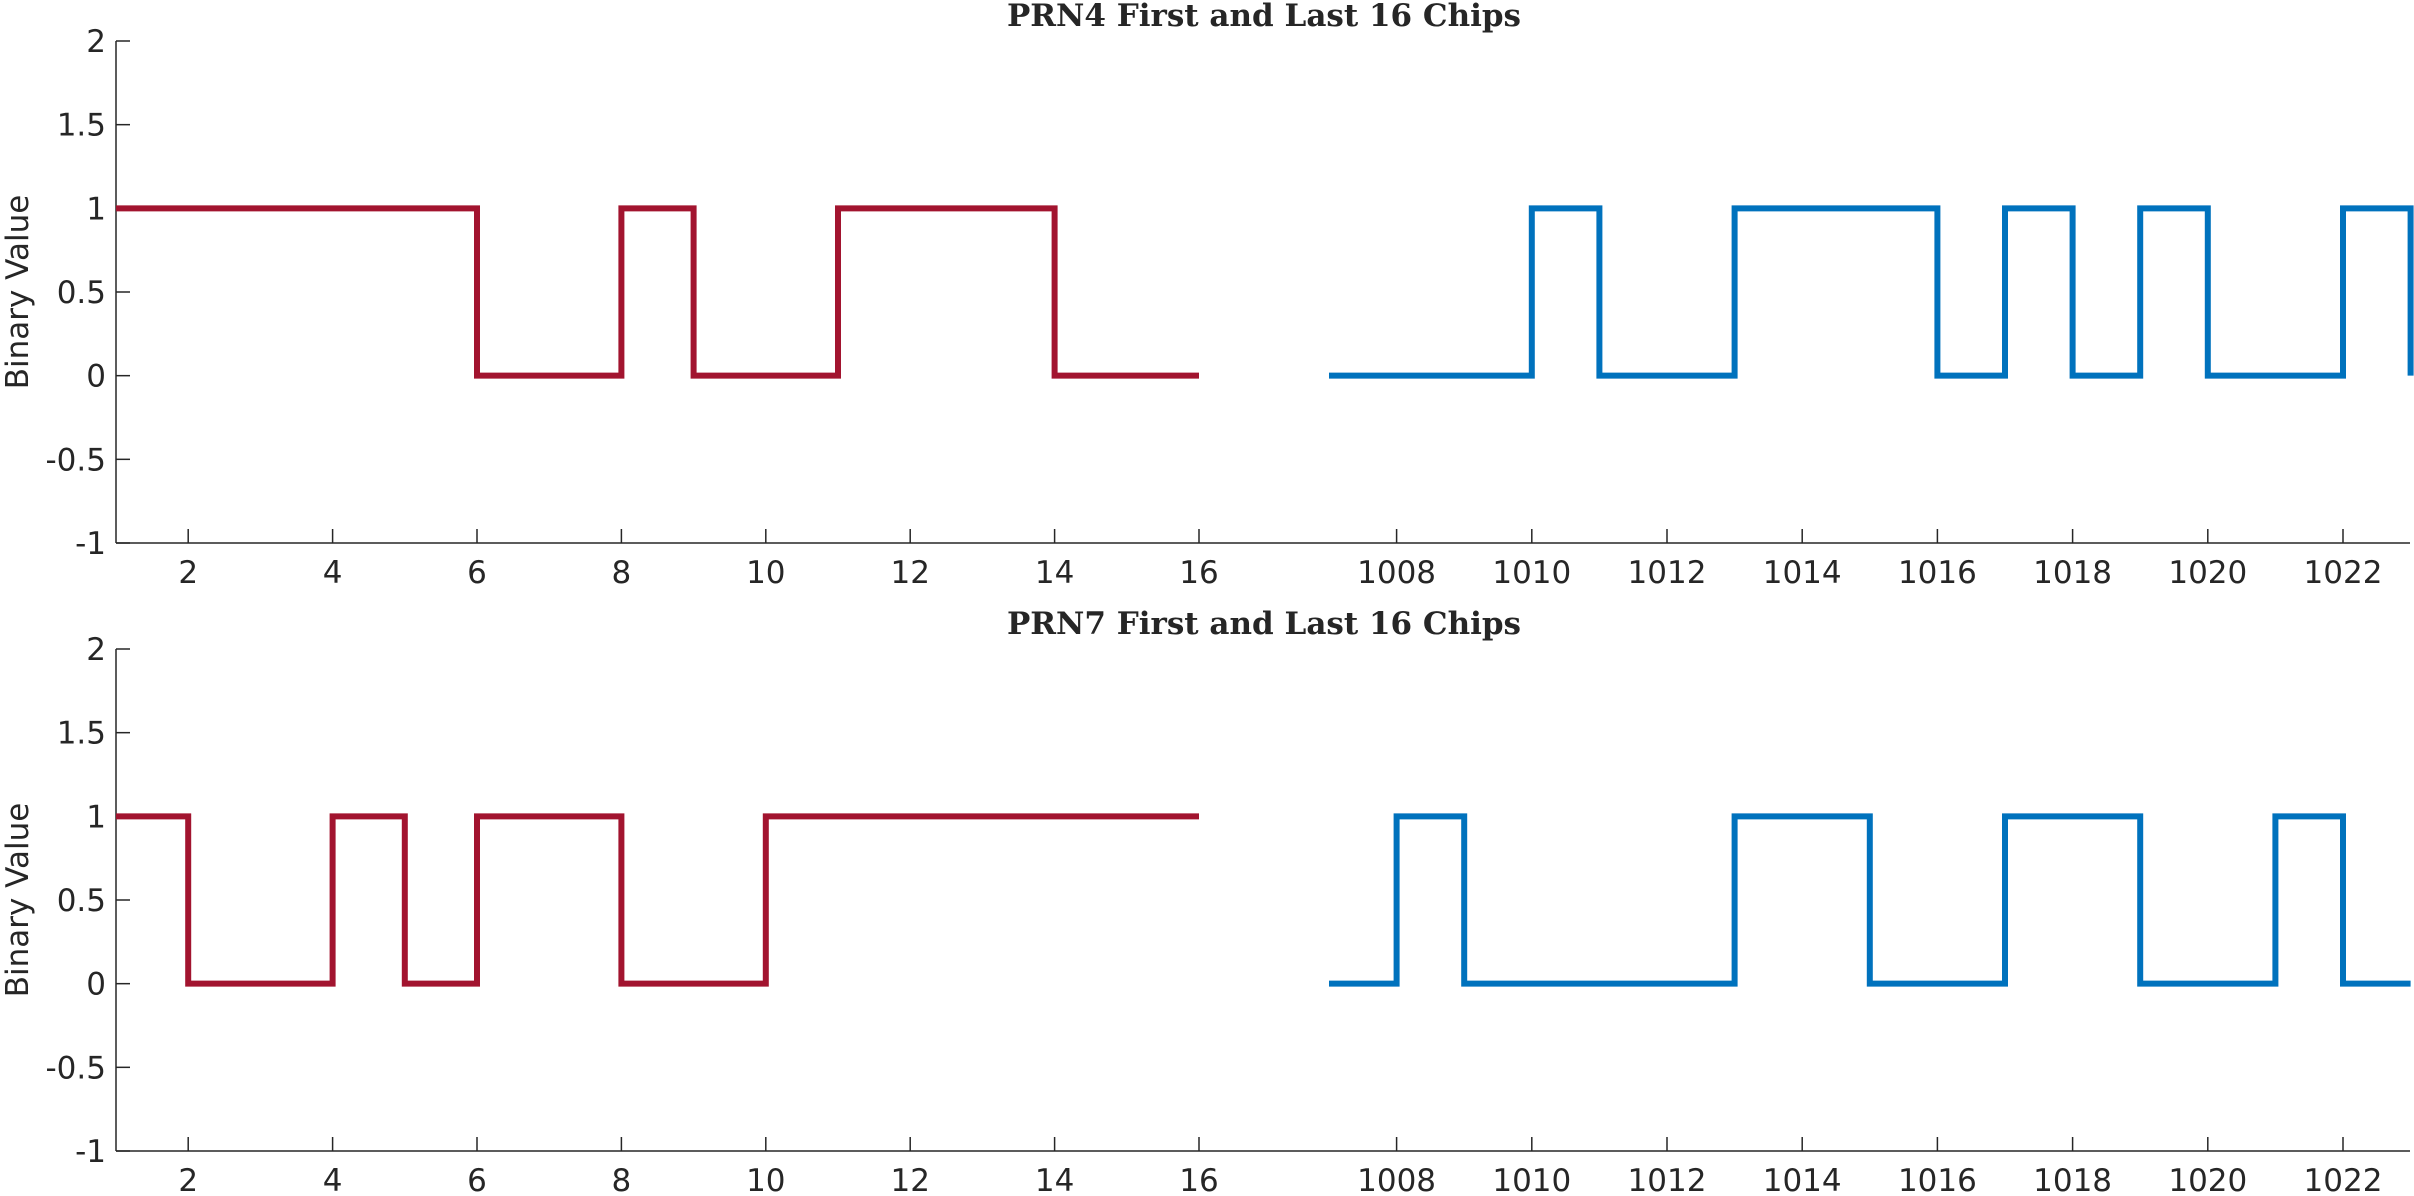 The image size is (2414, 1196). Describe the element at coordinates (1264, 17) in the screenshot. I see `chart-title: PRN4 First and Last 16 Chips` at that location.